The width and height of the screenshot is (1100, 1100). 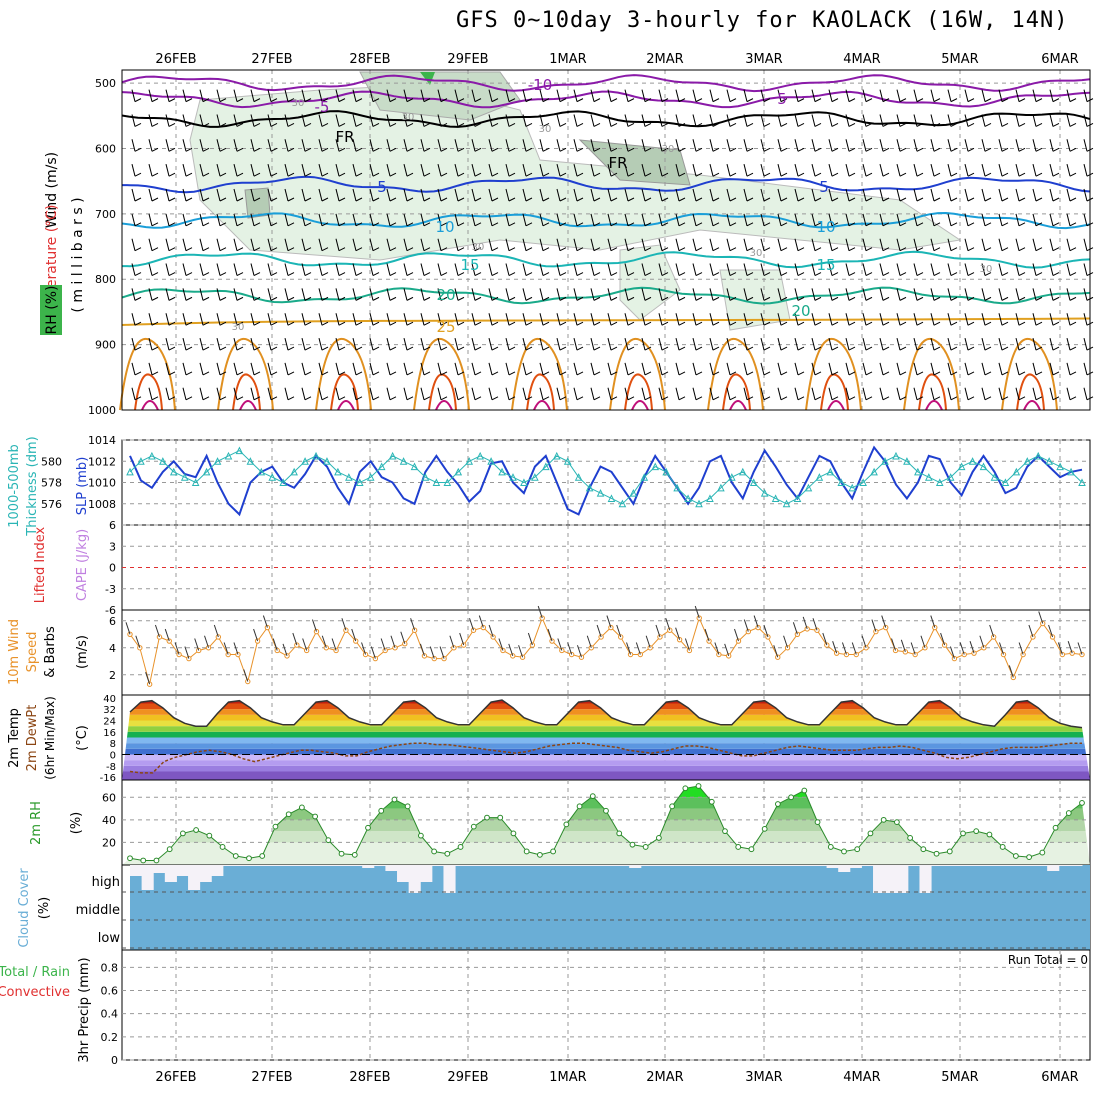 What do you see at coordinates (110, 991) in the screenshot?
I see `precip-tick: 0.6` at bounding box center [110, 991].